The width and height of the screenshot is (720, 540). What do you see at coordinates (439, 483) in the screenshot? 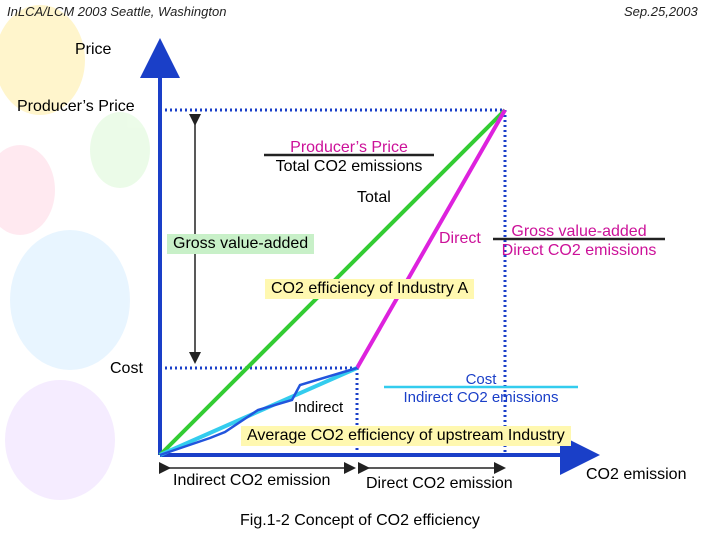
I see `direct-emission-label: Direct CO2 emission` at bounding box center [439, 483].